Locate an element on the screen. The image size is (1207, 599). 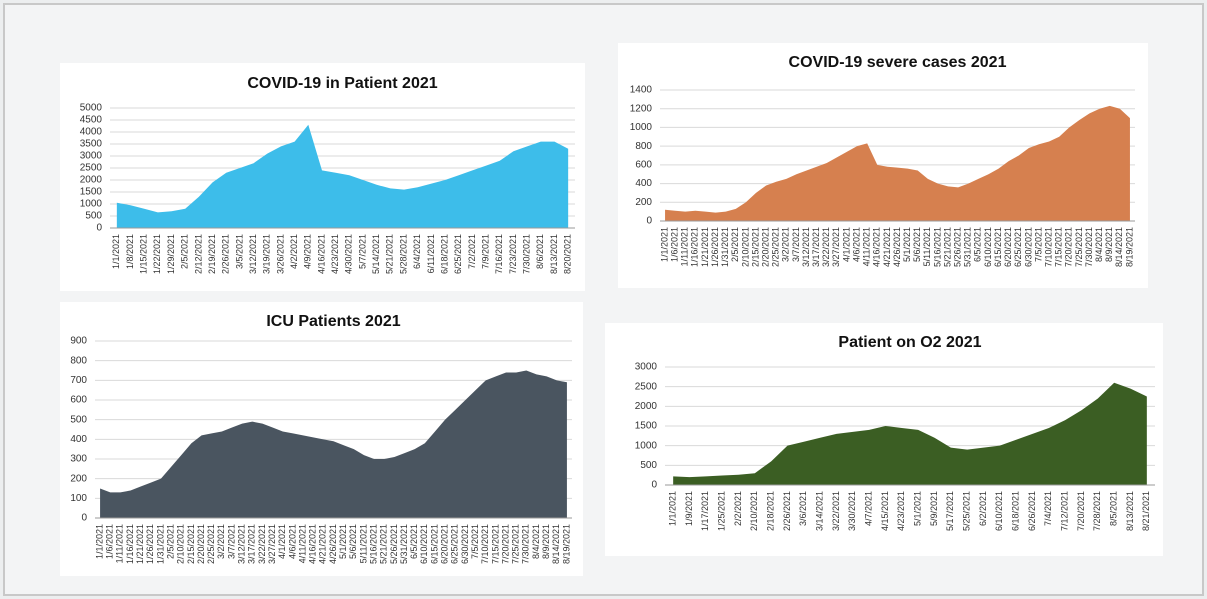
x-tick-label: 4/9/2021 is located at coordinates (308, 251).